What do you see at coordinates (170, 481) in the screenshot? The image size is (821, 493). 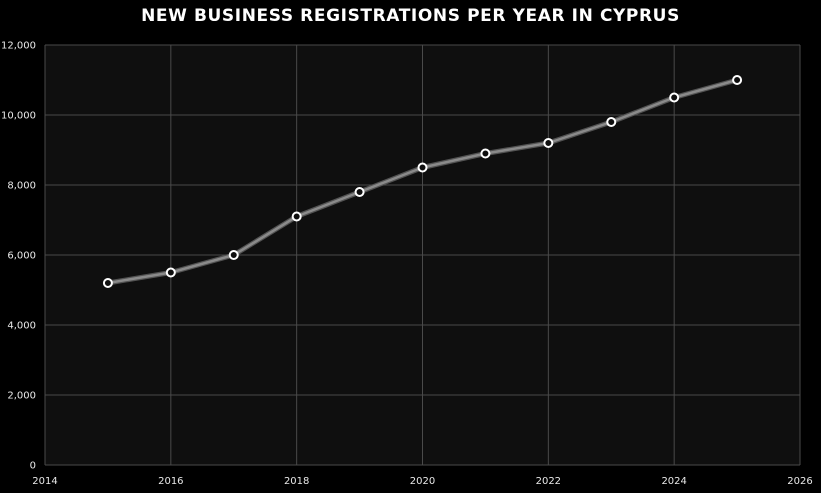 I see `x-tick-label: 2016` at bounding box center [170, 481].